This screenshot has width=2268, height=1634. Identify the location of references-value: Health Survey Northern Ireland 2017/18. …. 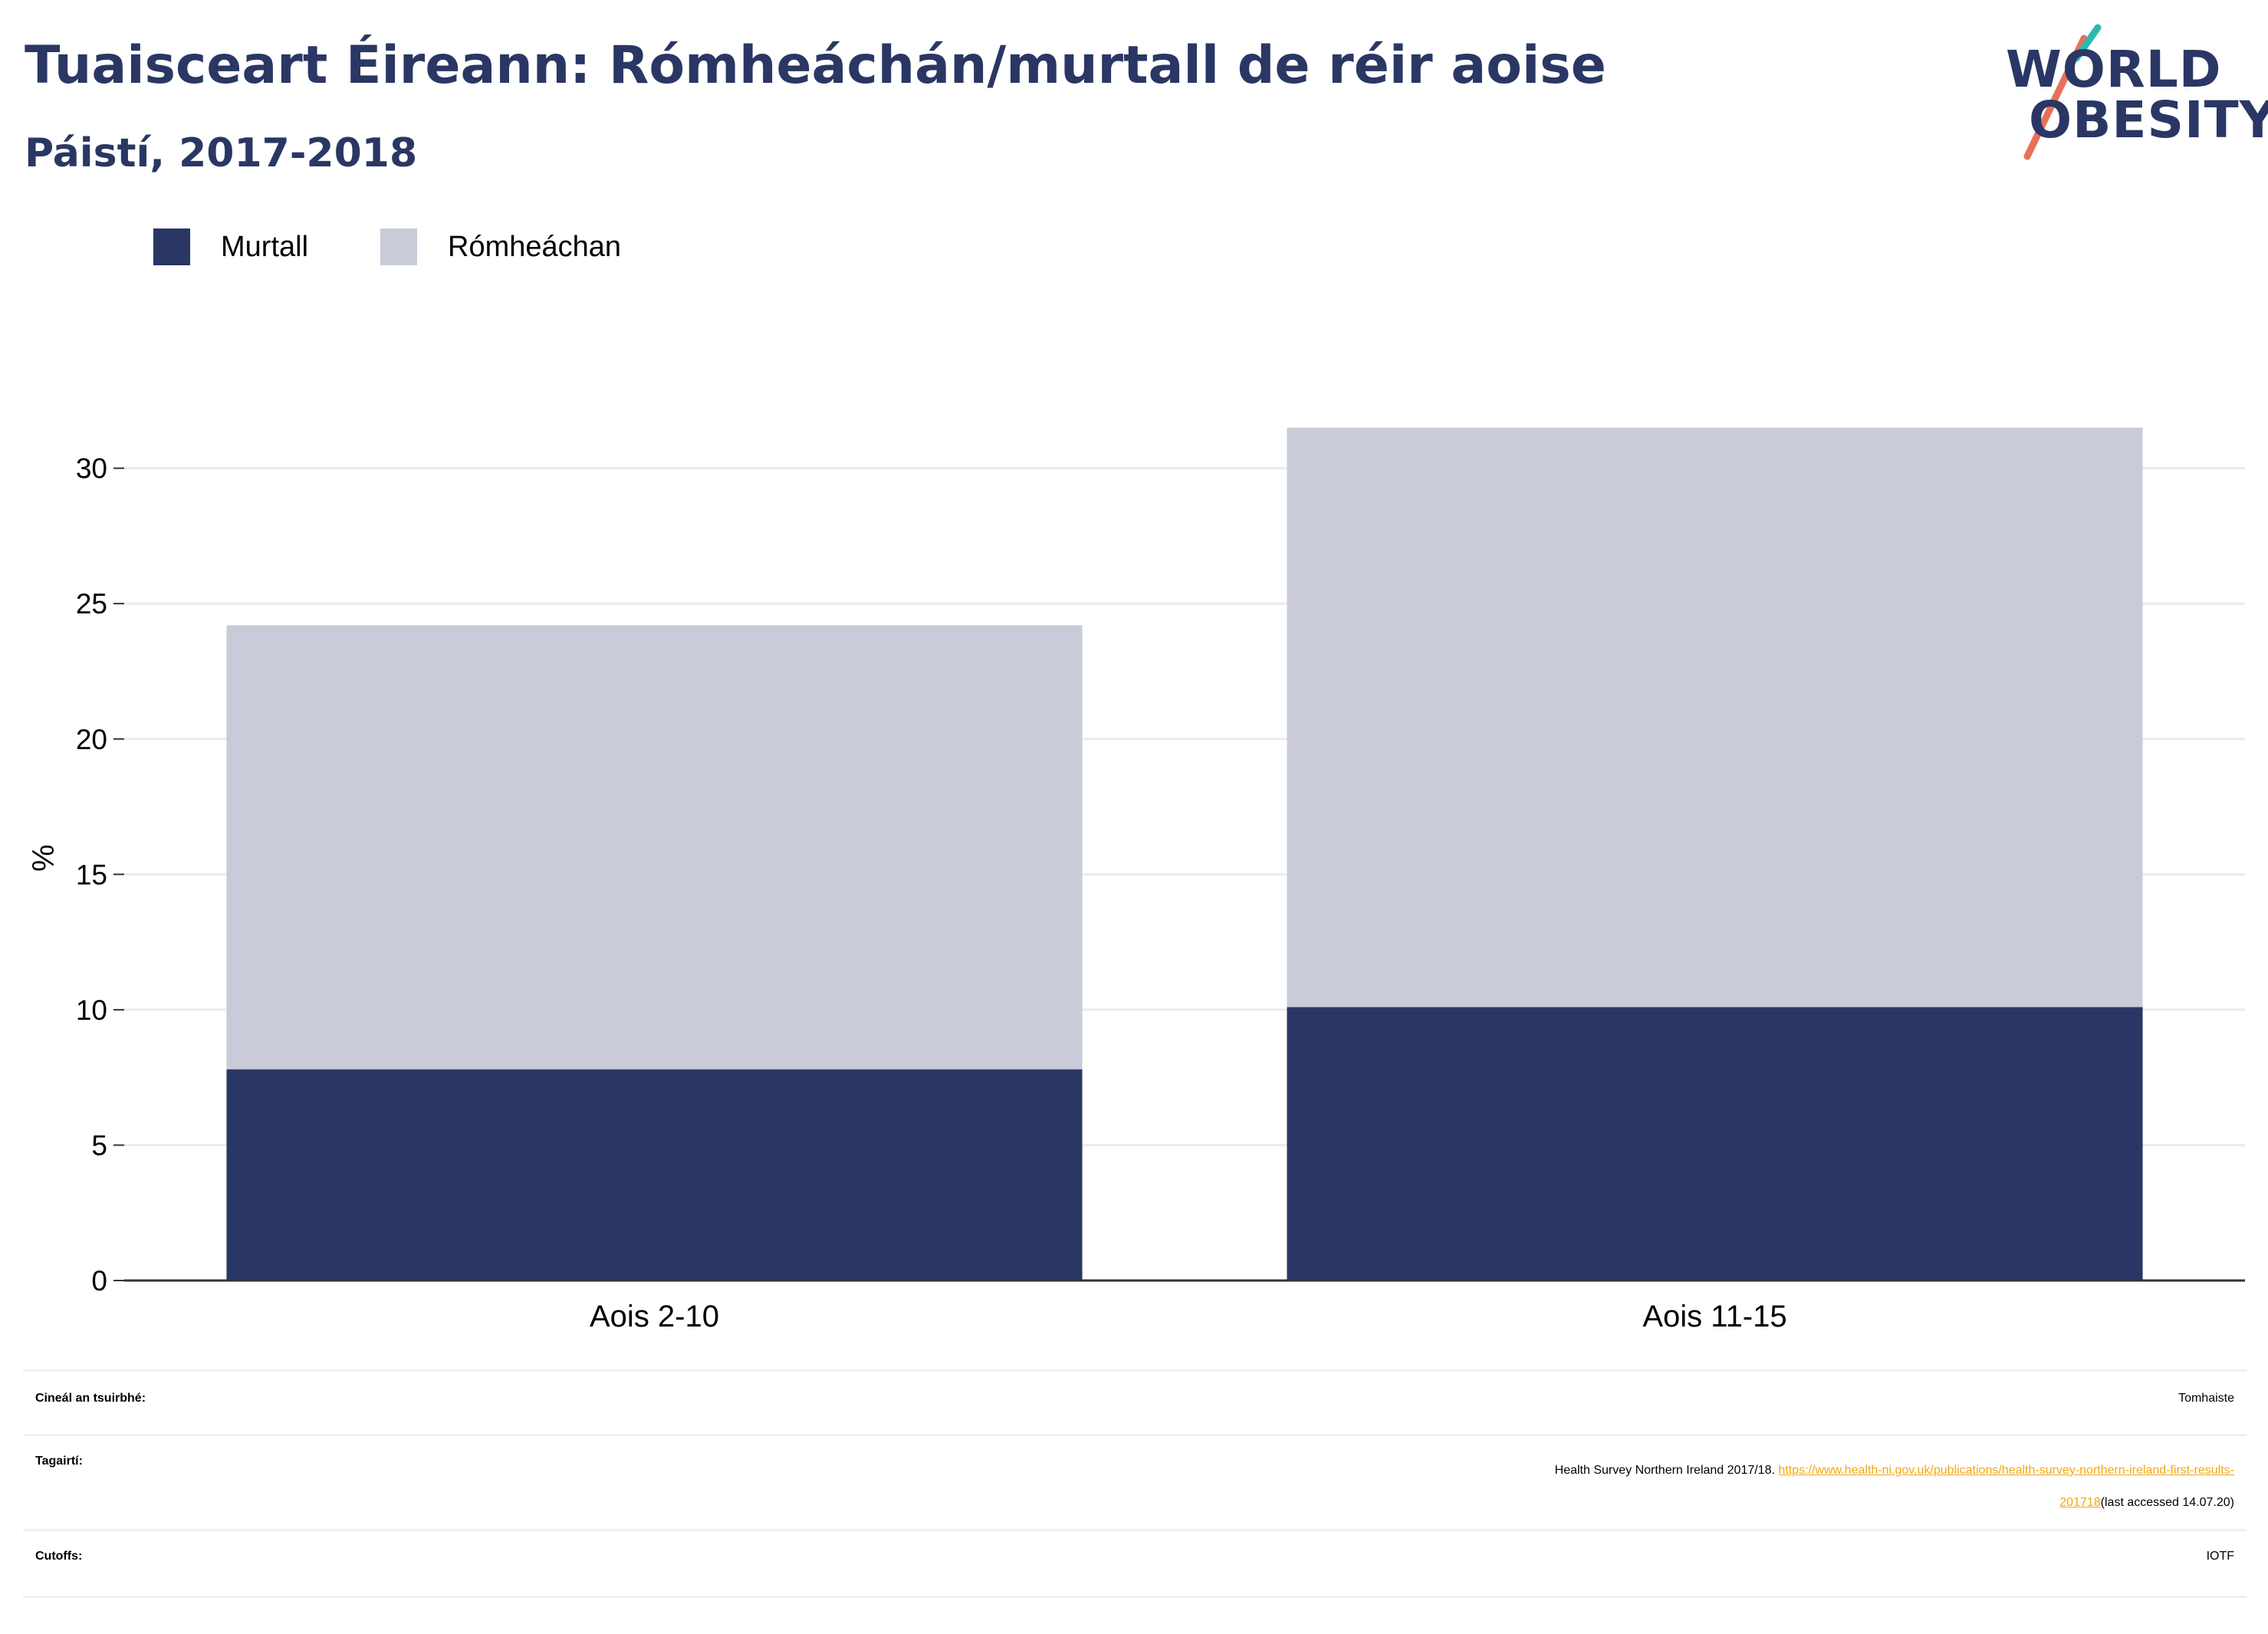
(1894, 1487).